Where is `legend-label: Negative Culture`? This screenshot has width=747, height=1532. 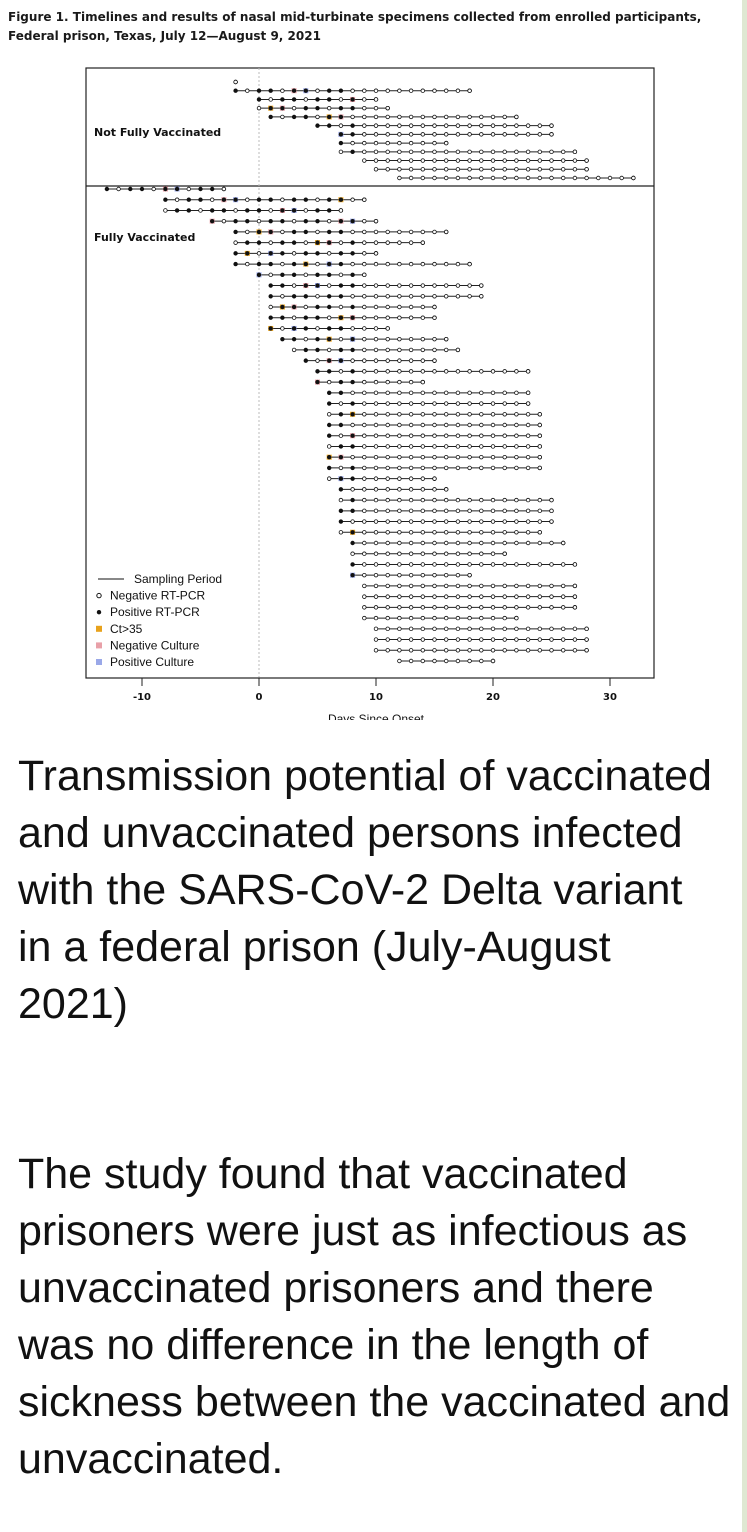 legend-label: Negative Culture is located at coordinates (155, 645).